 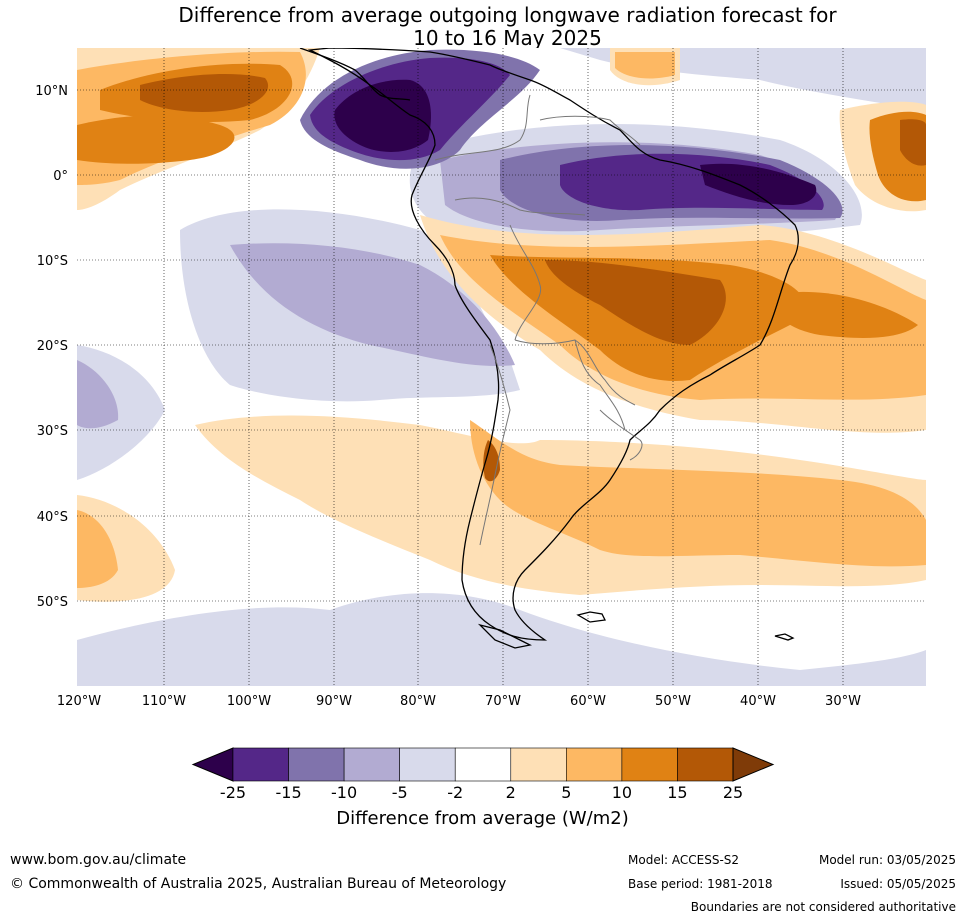 What do you see at coordinates (684, 860) in the screenshot?
I see `model-name: Model: ACCESS-S2` at bounding box center [684, 860].